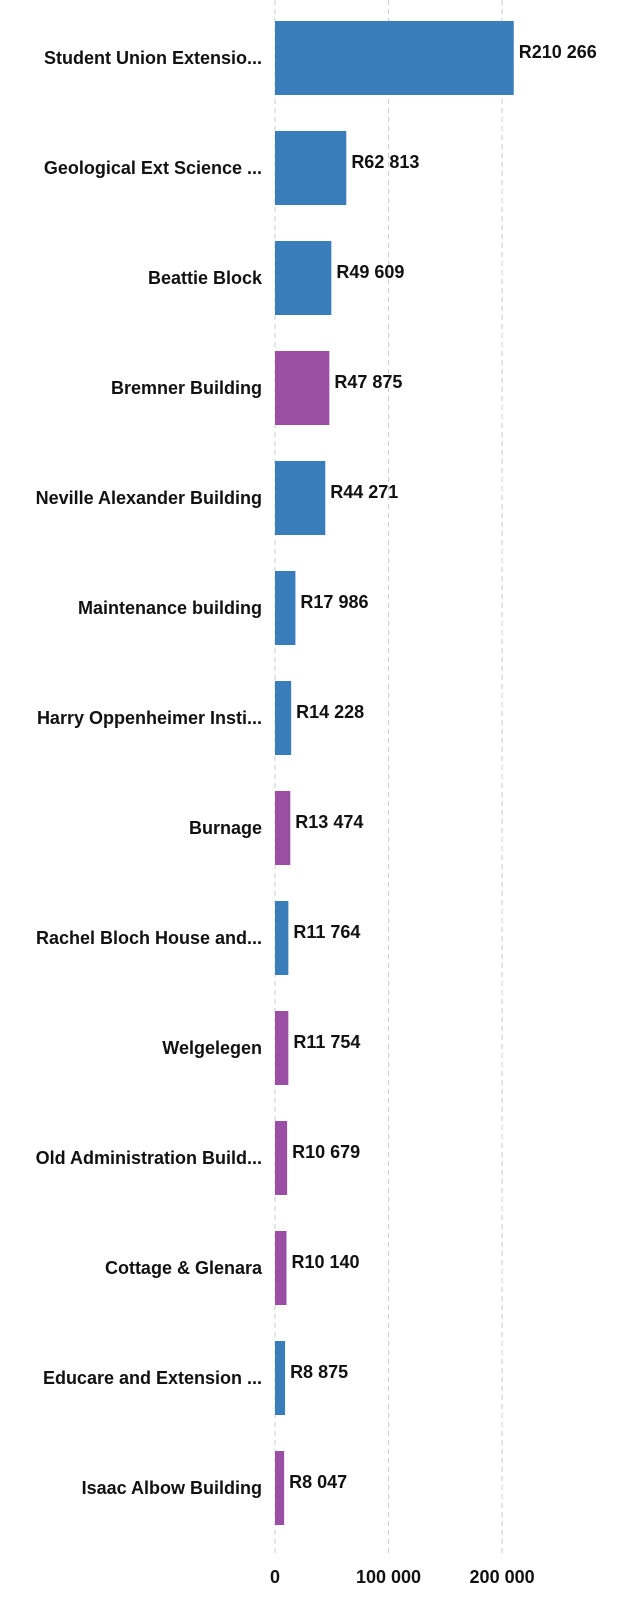 This screenshot has width=628, height=1623. Describe the element at coordinates (149, 498) in the screenshot. I see `category-label: Neville Alexander Building` at that location.